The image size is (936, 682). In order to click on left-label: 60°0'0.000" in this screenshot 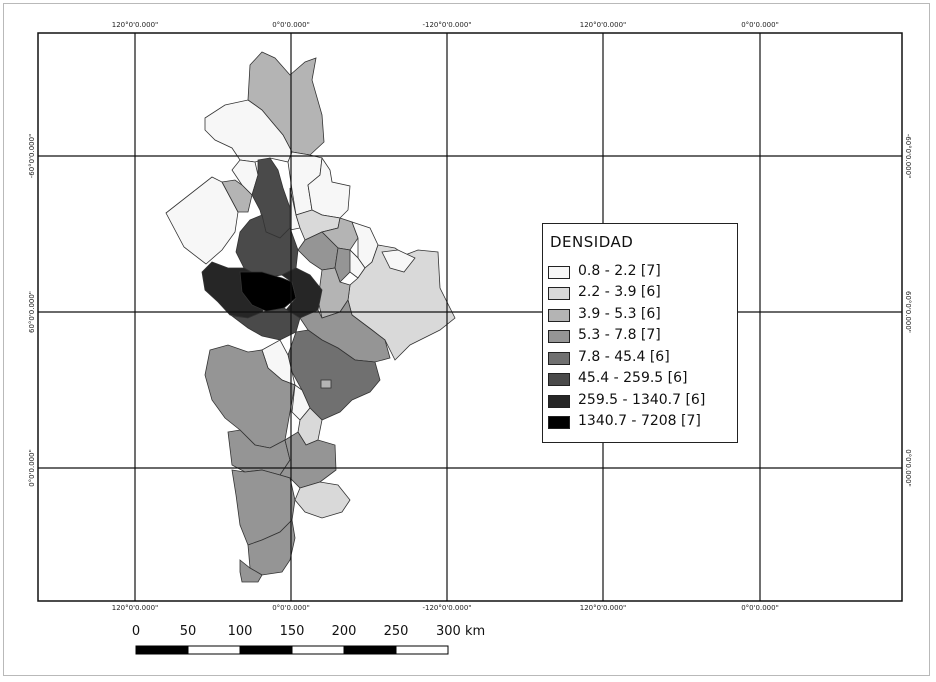, I will do `click(32, 312)`.